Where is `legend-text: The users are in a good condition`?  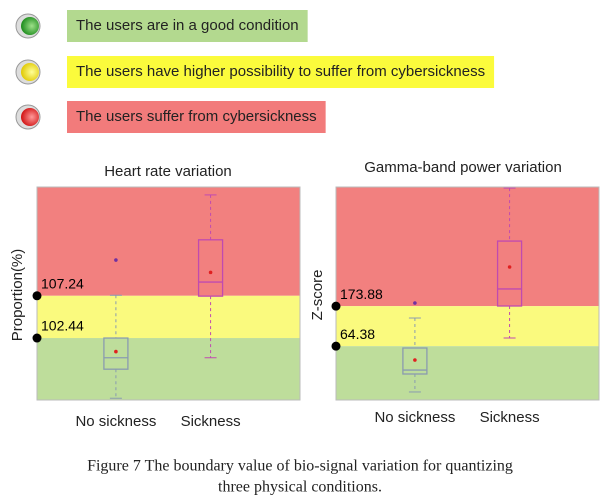
legend-text: The users are in a good condition is located at coordinates (187, 25).